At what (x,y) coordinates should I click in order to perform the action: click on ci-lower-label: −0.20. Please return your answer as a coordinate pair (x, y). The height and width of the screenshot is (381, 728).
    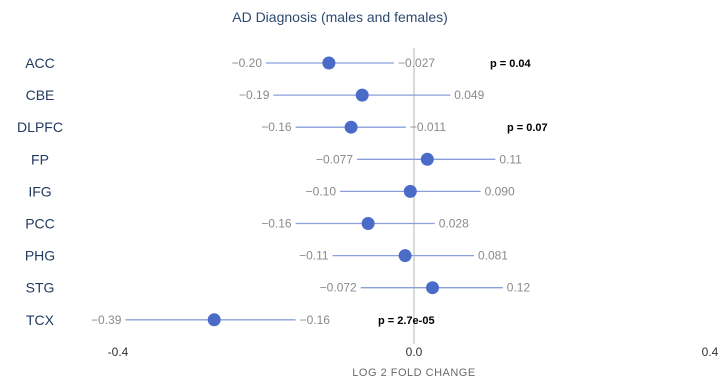
    Looking at the image, I should click on (247, 63).